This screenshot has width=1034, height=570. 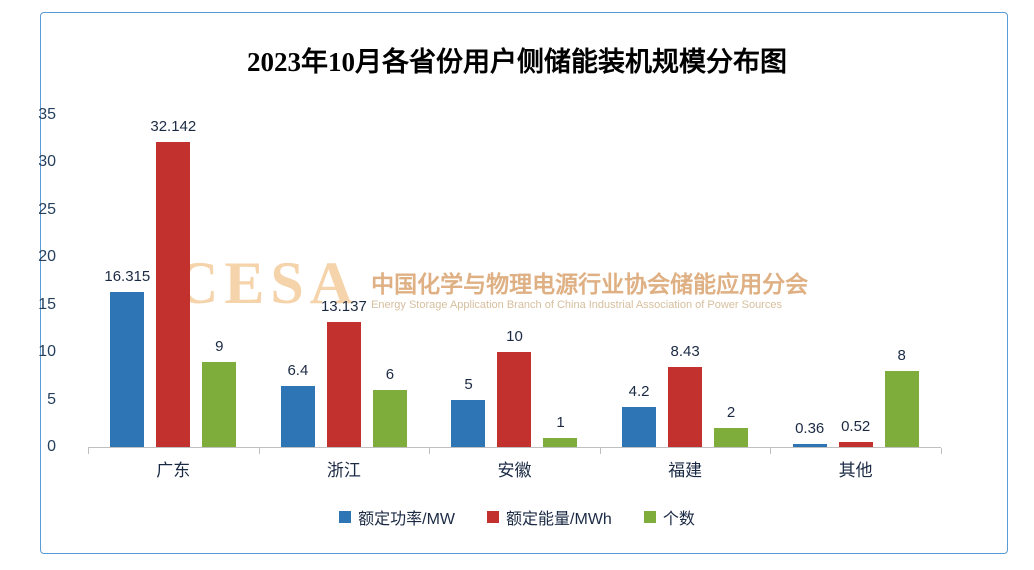 I want to click on bar: 10, so click(x=514, y=387).